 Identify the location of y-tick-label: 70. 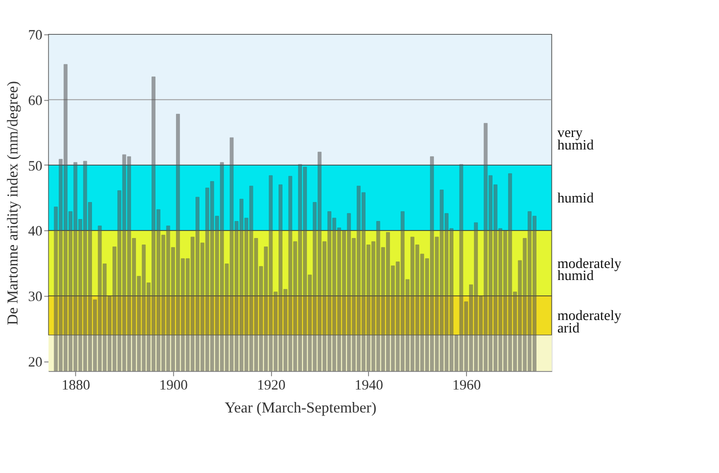
(35, 36).